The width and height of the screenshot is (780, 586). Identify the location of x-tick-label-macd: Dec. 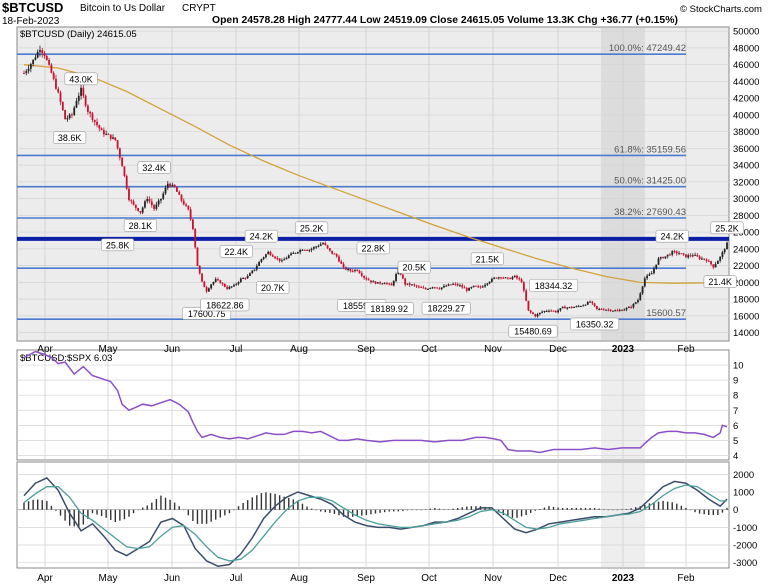
(558, 578).